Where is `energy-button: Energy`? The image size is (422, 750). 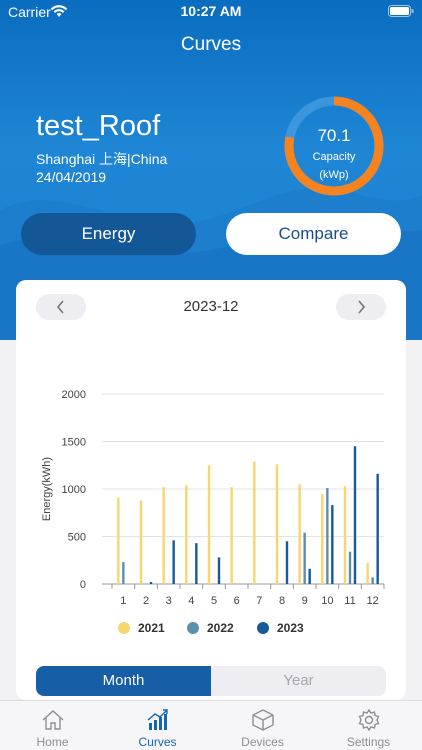
energy-button: Energy is located at coordinates (108, 234).